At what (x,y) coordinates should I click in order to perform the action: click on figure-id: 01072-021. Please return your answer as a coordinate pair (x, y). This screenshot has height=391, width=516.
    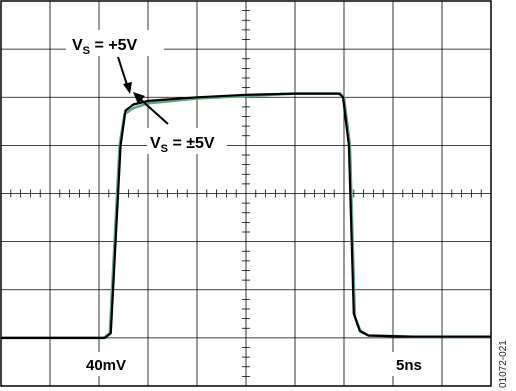
    Looking at the image, I should click on (503, 364).